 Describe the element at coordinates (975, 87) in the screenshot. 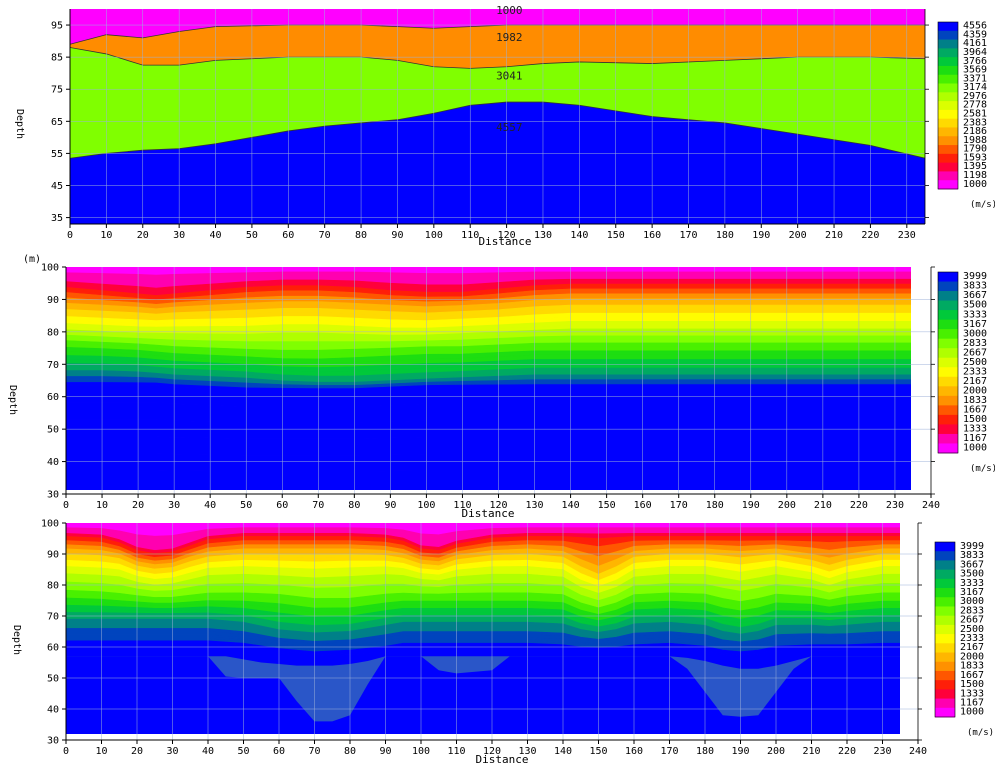

I see `legend-label: 3174` at that location.